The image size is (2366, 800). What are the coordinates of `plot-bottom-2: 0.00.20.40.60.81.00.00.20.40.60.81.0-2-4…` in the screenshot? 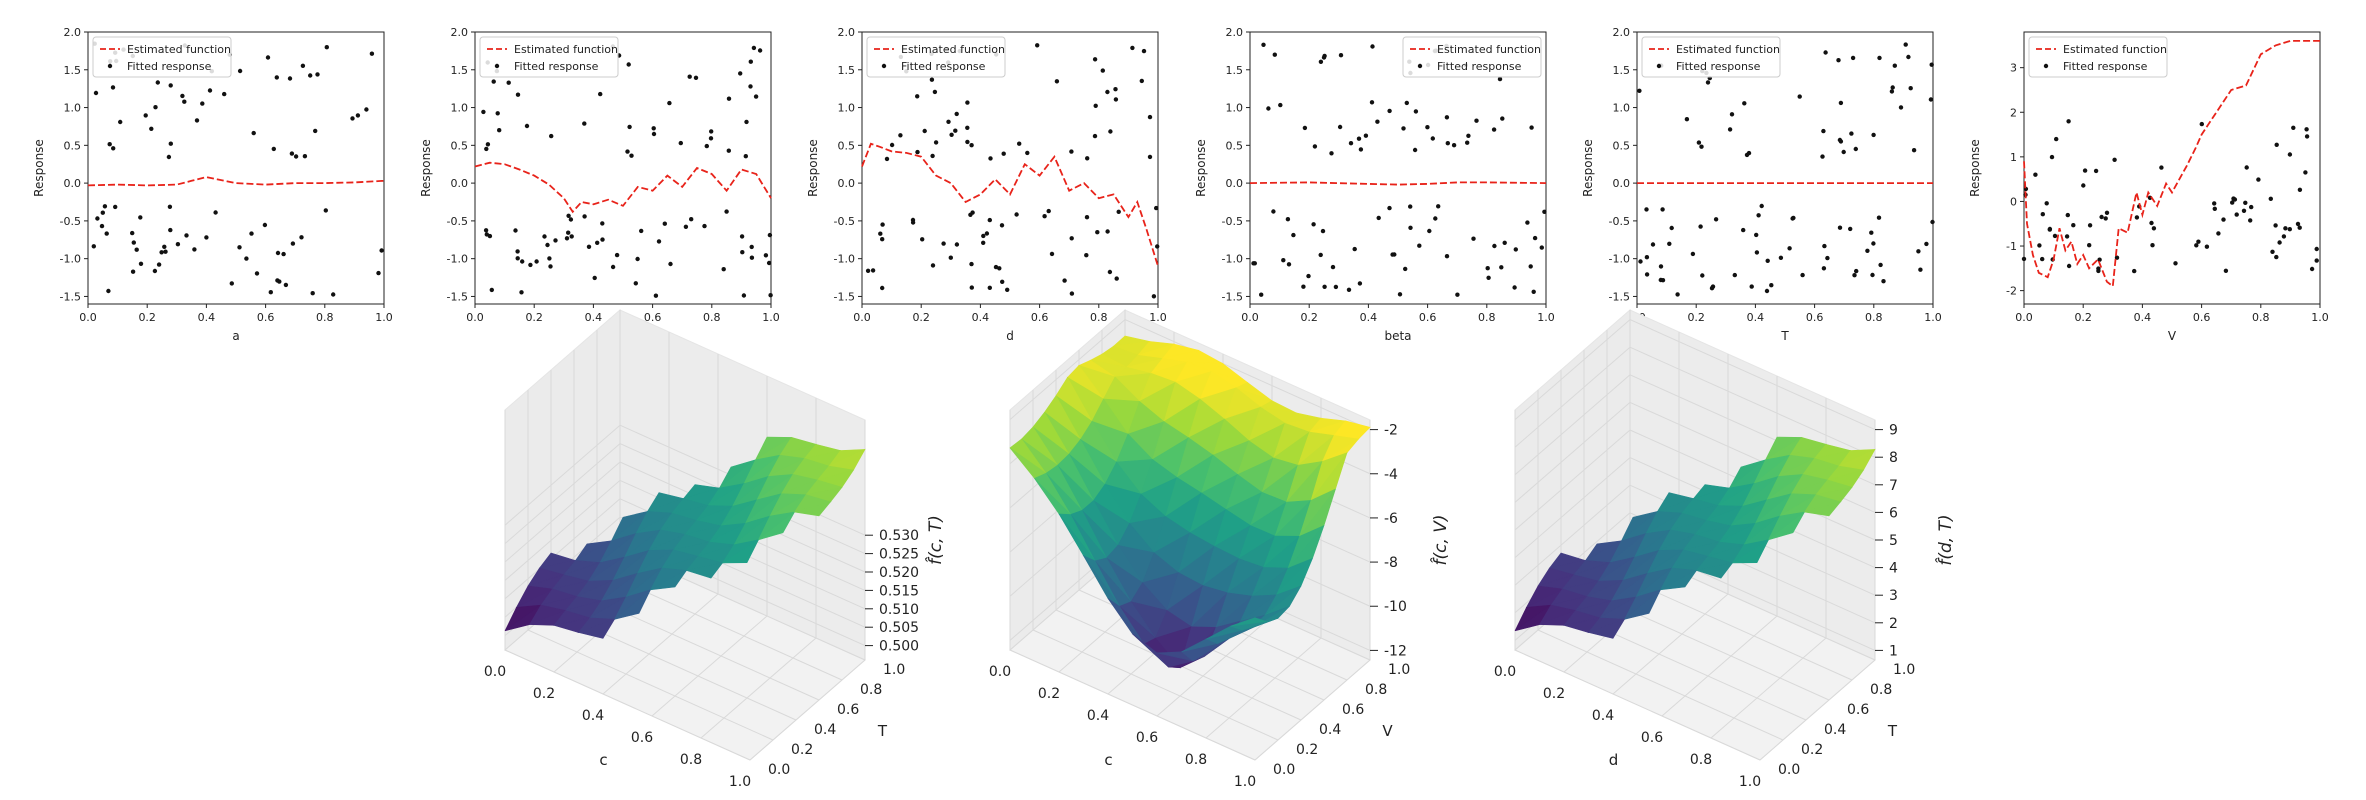 It's located at (1220, 549).